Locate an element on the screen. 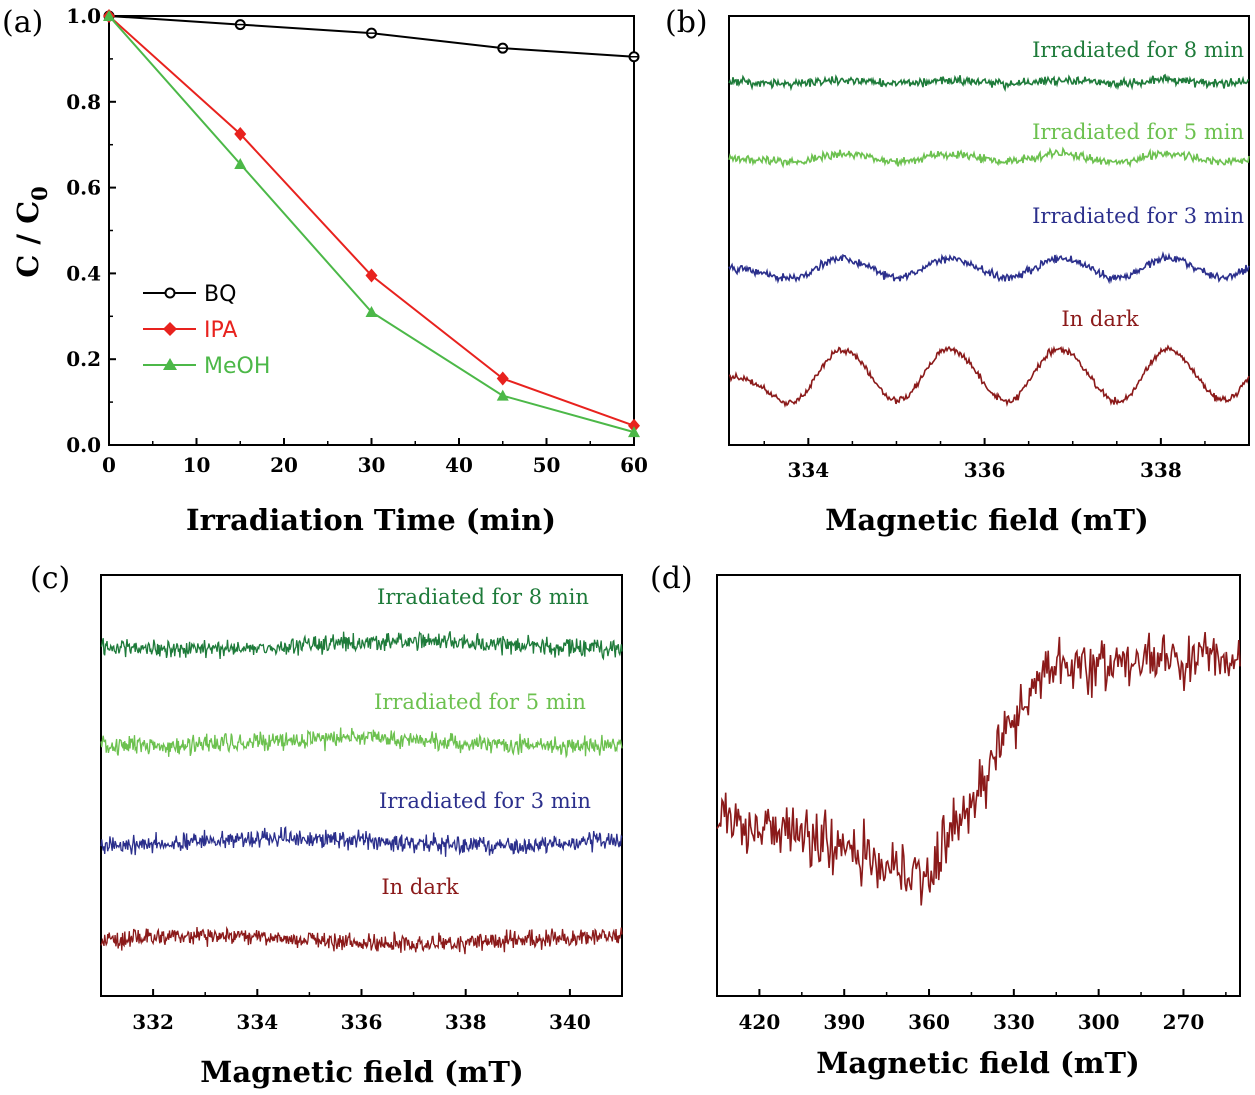  panel-a-ytick-label: 0.6 is located at coordinates (83, 188).